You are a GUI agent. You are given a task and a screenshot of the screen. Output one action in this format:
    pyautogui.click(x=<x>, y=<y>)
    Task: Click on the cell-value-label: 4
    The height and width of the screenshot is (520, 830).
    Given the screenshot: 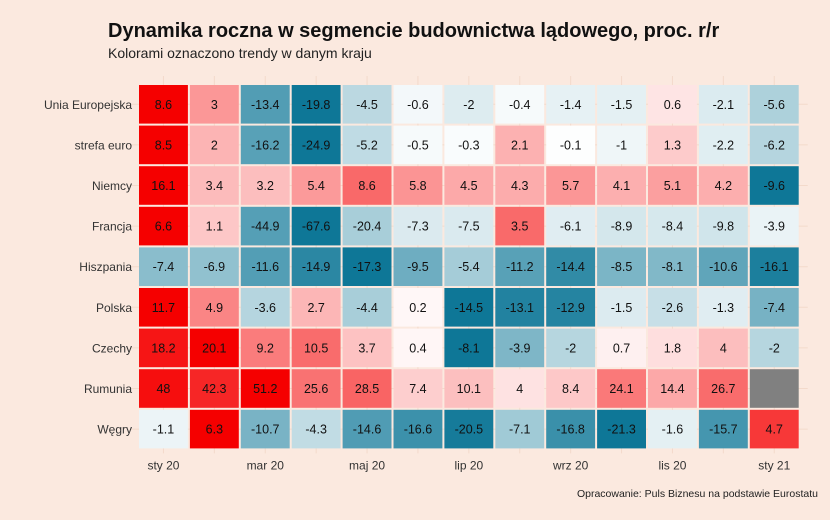 What is the action you would take?
    pyautogui.click(x=519, y=389)
    